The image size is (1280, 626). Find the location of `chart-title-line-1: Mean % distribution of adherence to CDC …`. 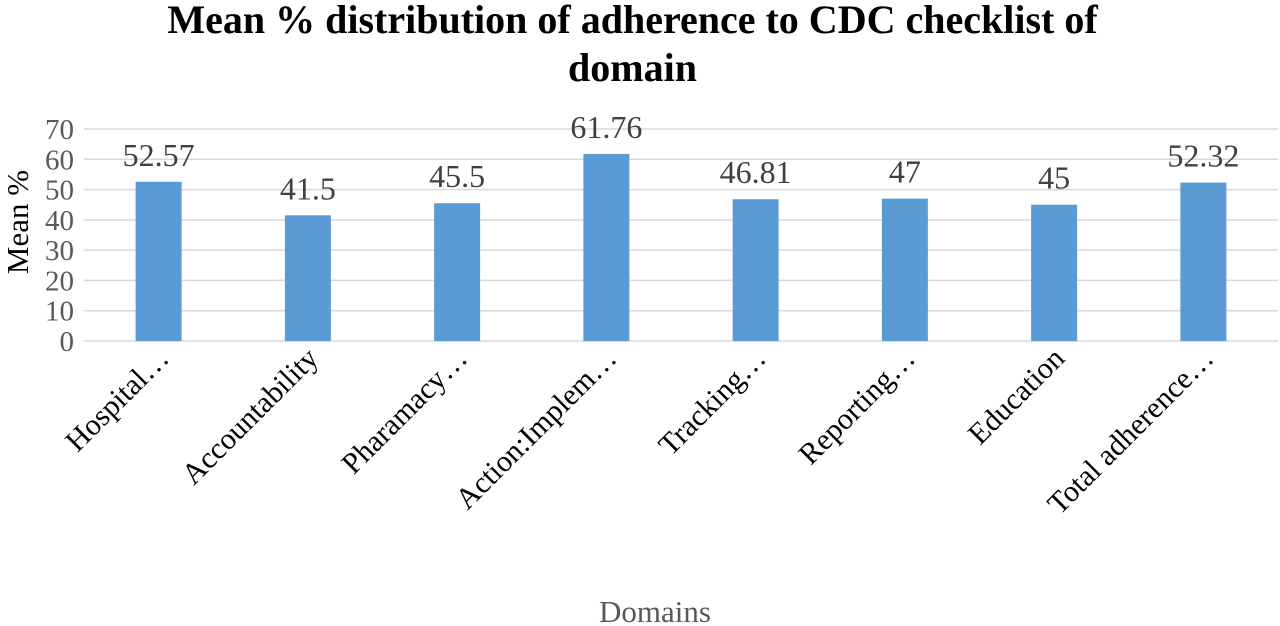

chart-title-line-1: Mean % distribution of adherence to CDC … is located at coordinates (632, 21).